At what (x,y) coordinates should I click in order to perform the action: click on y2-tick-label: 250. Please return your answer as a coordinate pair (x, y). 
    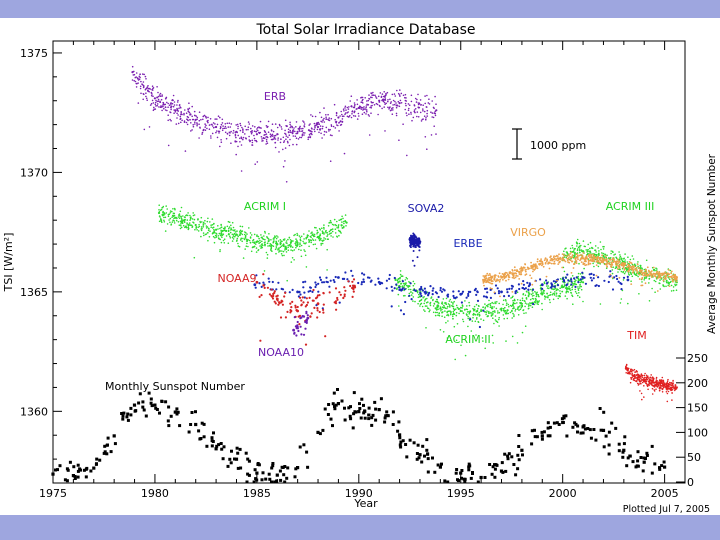
    Looking at the image, I should click on (697, 358).